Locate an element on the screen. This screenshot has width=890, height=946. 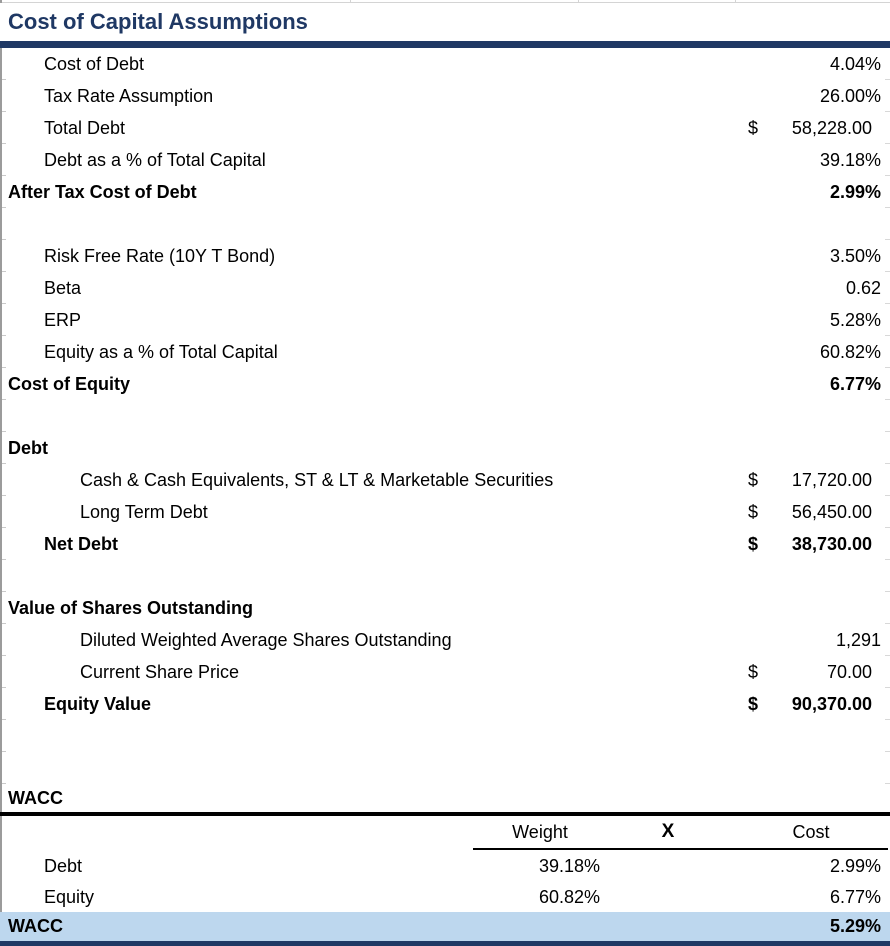
wacc-total-value: 5.29% is located at coordinates (855, 926).